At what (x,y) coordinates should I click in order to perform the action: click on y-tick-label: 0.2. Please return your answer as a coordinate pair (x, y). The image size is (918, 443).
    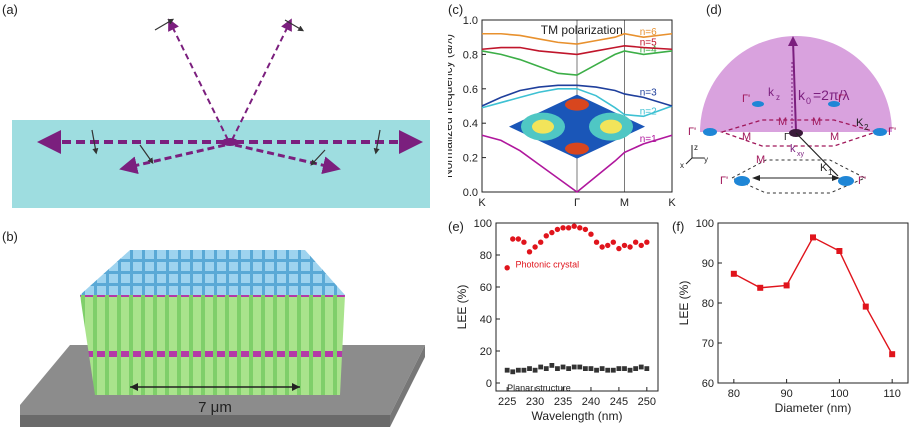
    Looking at the image, I should click on (470, 159).